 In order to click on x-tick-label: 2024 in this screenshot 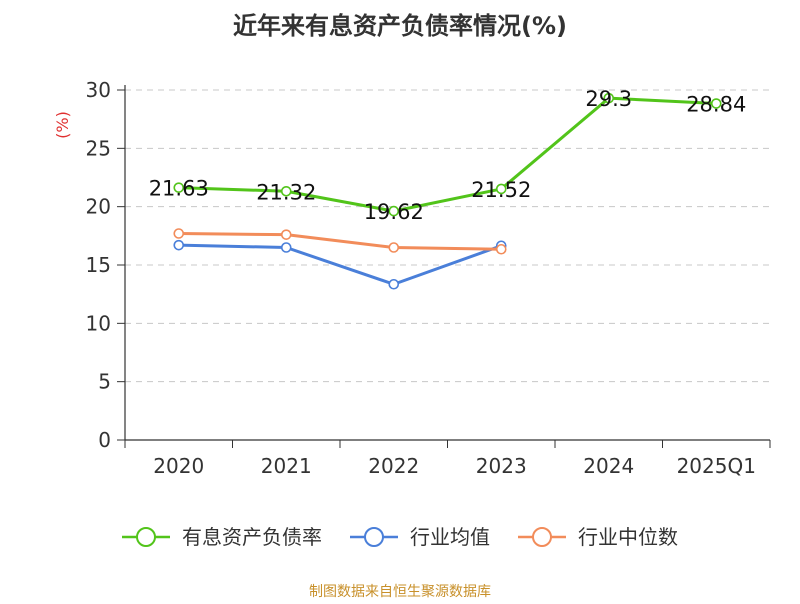, I will do `click(608, 466)`.